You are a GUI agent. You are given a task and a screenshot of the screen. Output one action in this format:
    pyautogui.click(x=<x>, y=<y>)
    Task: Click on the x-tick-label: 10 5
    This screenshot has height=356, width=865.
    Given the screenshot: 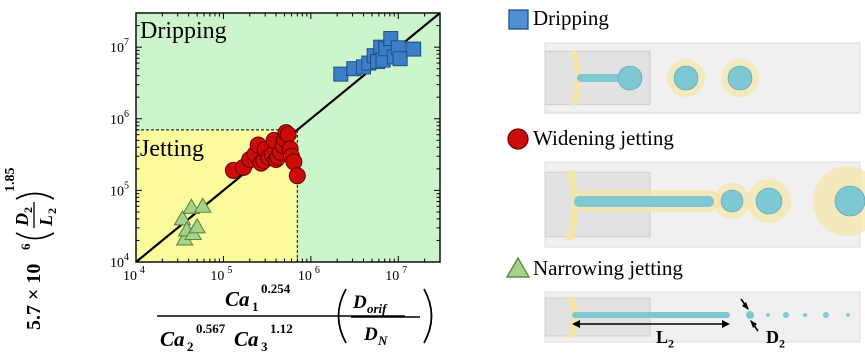 What is the action you would take?
    pyautogui.click(x=221, y=274)
    